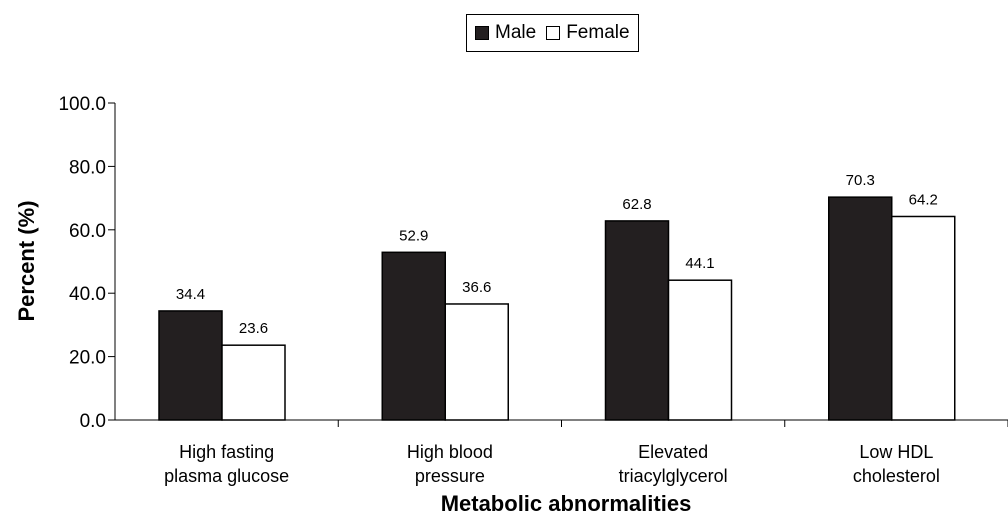  What do you see at coordinates (87, 231) in the screenshot?
I see `y-tick-label: 60.0` at bounding box center [87, 231].